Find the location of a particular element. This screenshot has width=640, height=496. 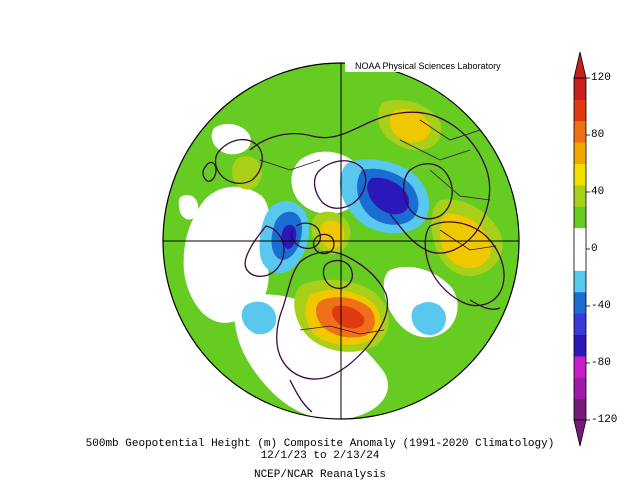

coastline-mediterranean is located at coordinates (485, 304).